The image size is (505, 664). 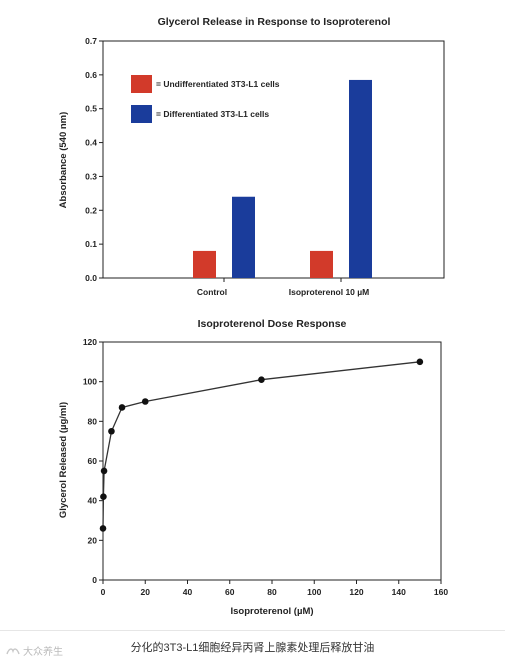 What do you see at coordinates (314, 592) in the screenshot?
I see `line-chart-x-tick-label: 100` at bounding box center [314, 592].